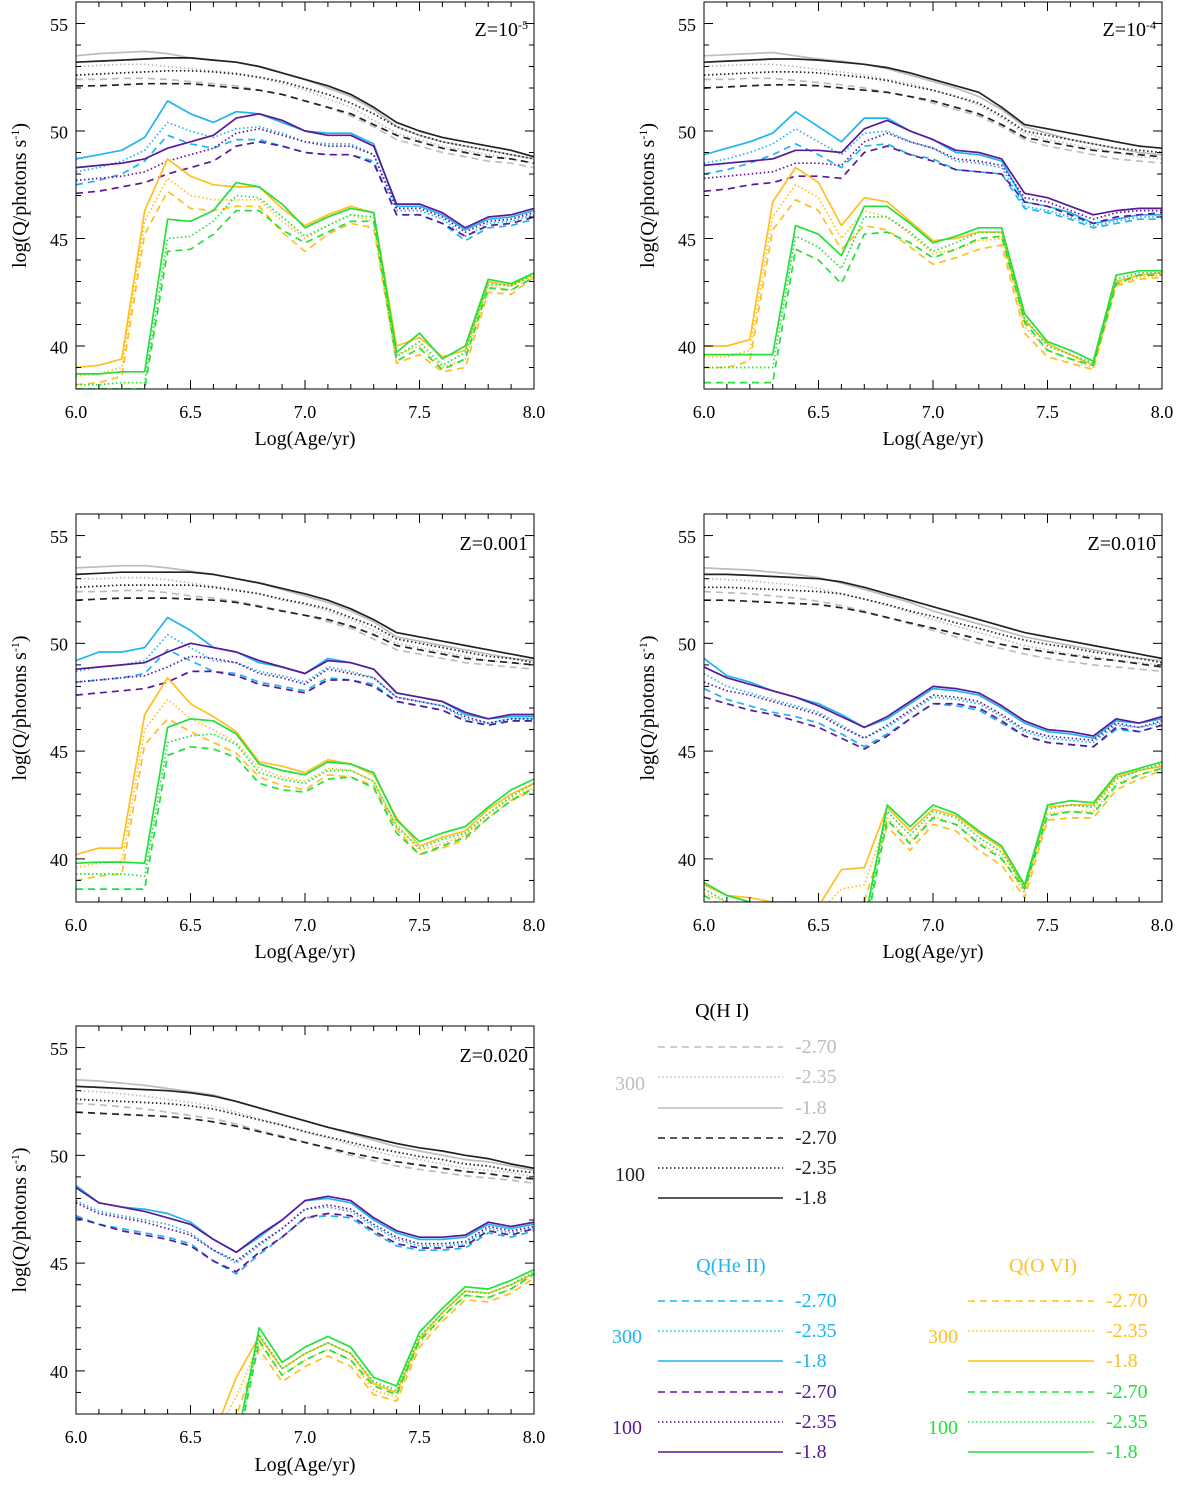 The height and width of the screenshot is (1485, 1200). I want to click on tick-label-y: 40, so click(59, 860).